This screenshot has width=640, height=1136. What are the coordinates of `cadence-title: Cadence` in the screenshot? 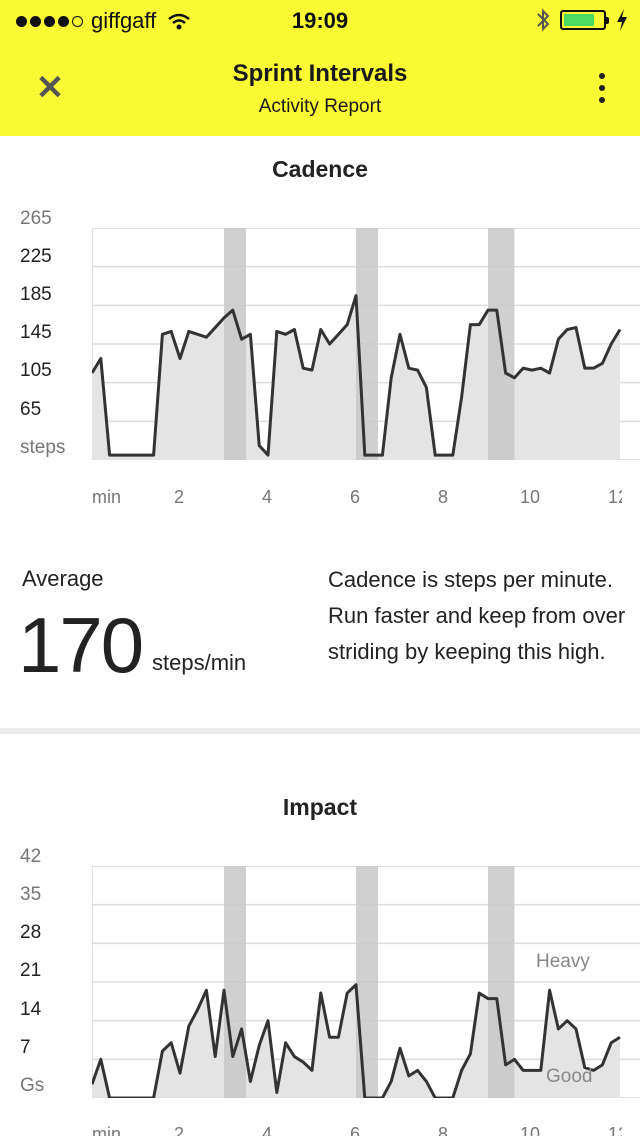 It's located at (320, 169).